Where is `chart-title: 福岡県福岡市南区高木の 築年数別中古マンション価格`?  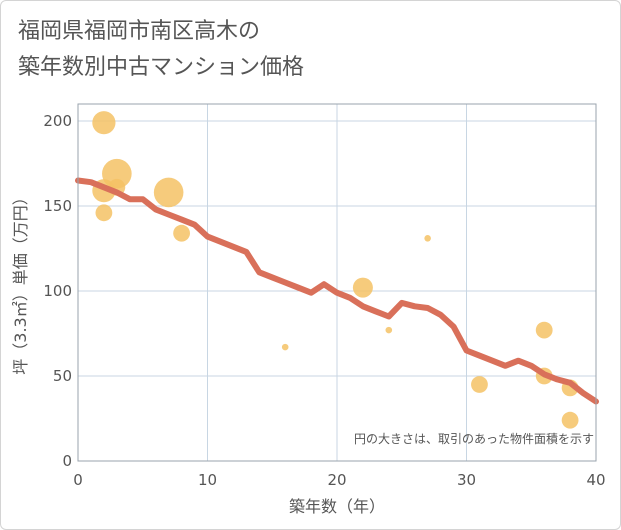
chart-title: 福岡県福岡市南区高木の 築年数別中古マンション価格 is located at coordinates (161, 50).